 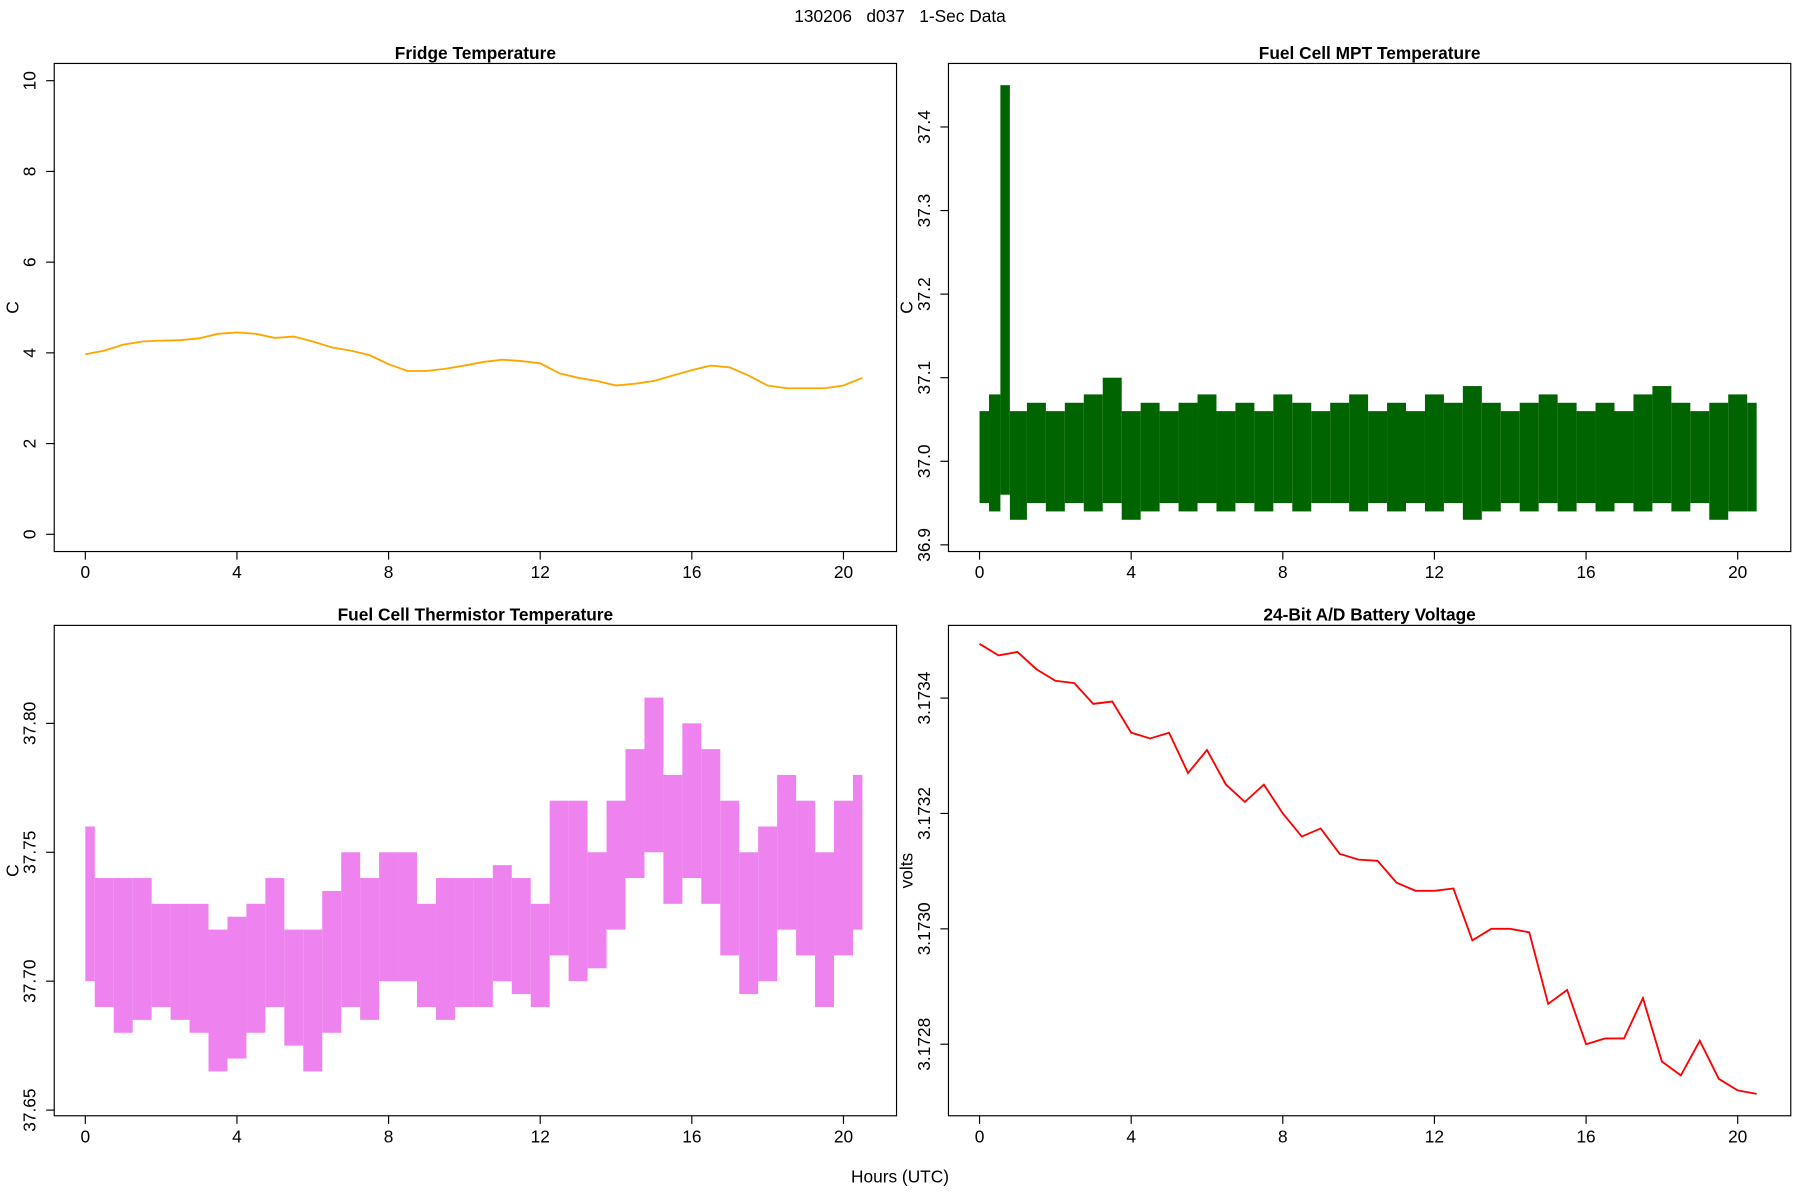 What do you see at coordinates (30, 80) in the screenshot?
I see `y-tick-label: 10` at bounding box center [30, 80].